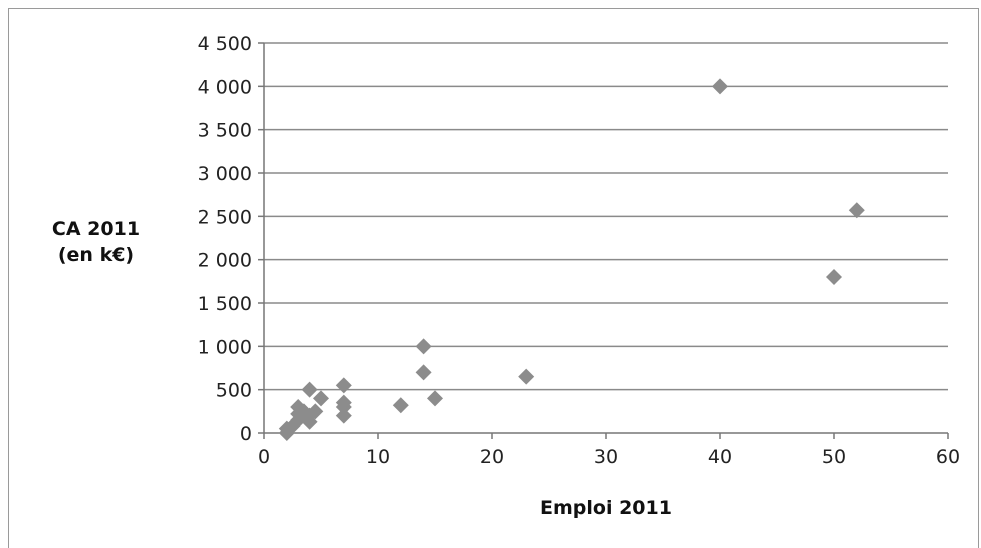  Describe the element at coordinates (246, 434) in the screenshot. I see `y-tick-label: 0` at that location.